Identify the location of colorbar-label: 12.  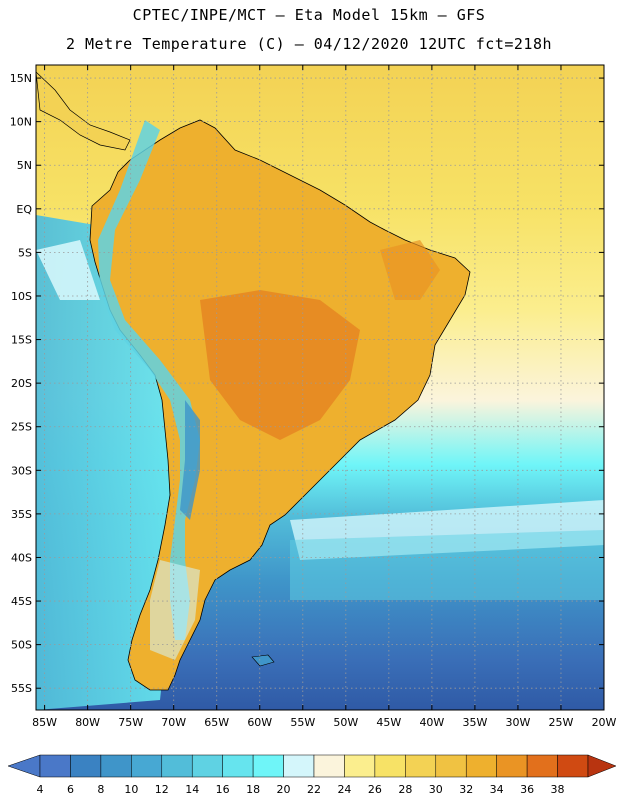
(162, 789).